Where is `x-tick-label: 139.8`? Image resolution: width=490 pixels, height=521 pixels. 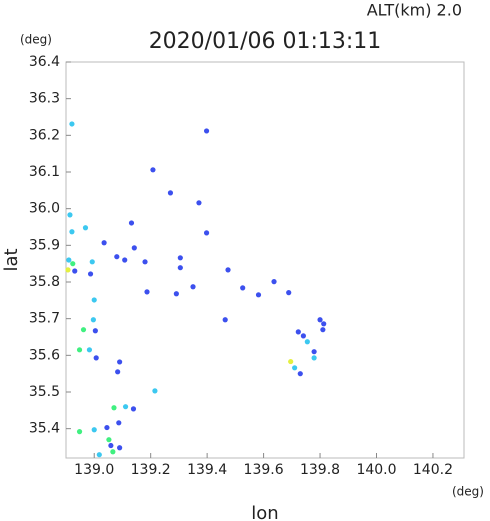 x-tick-label: 139.8 is located at coordinates (320, 470).